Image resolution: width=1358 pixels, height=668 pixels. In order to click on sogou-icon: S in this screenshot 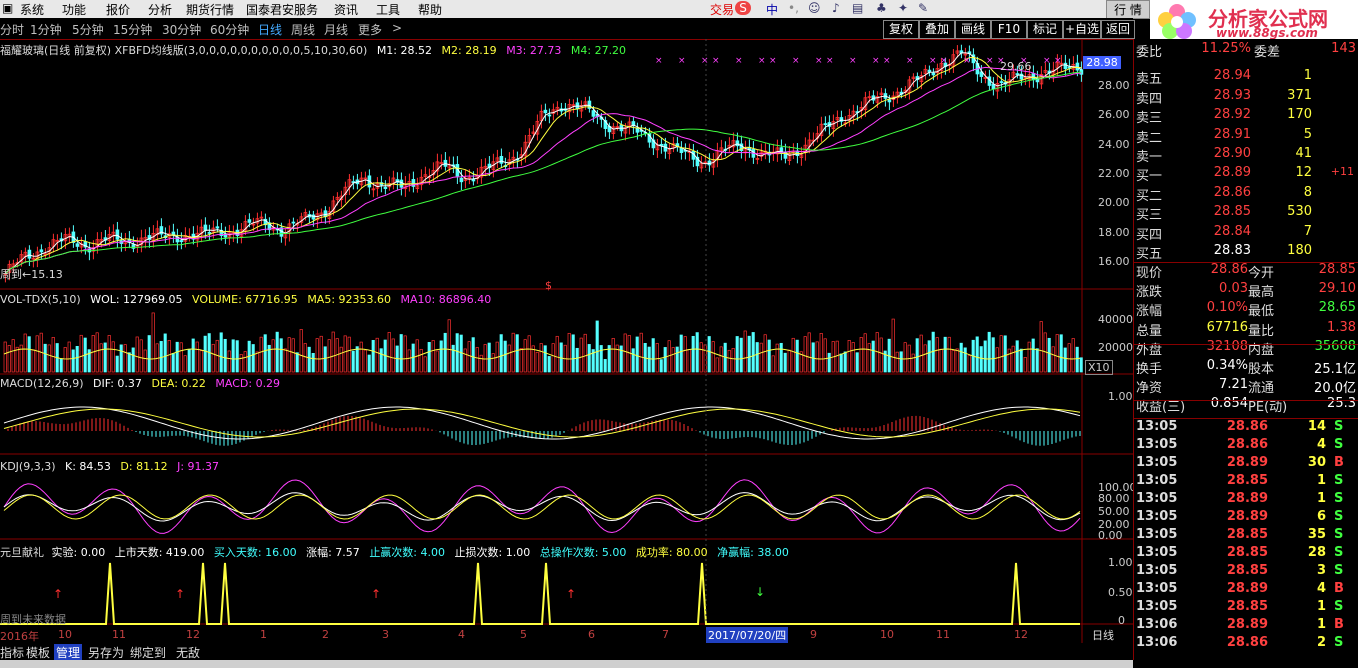, I will do `click(743, 8)`.